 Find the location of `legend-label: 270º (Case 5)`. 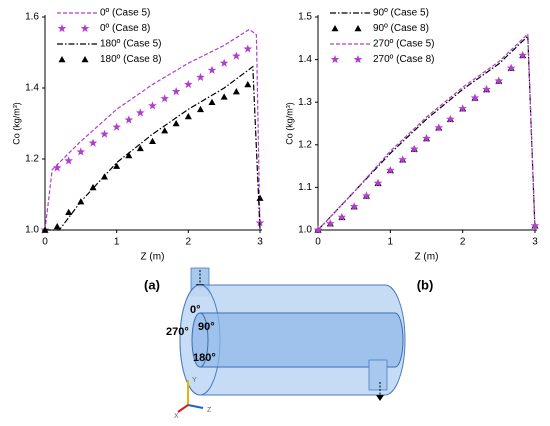

legend-label: 270º (Case 5) is located at coordinates (403, 44).